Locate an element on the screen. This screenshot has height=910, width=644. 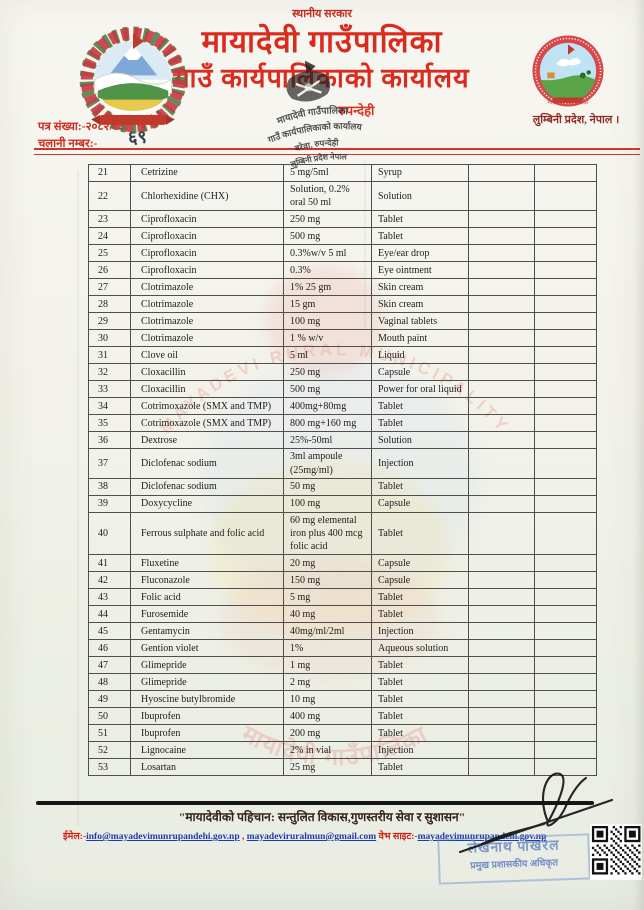
cell-sn: 37 is located at coordinates (109, 463).